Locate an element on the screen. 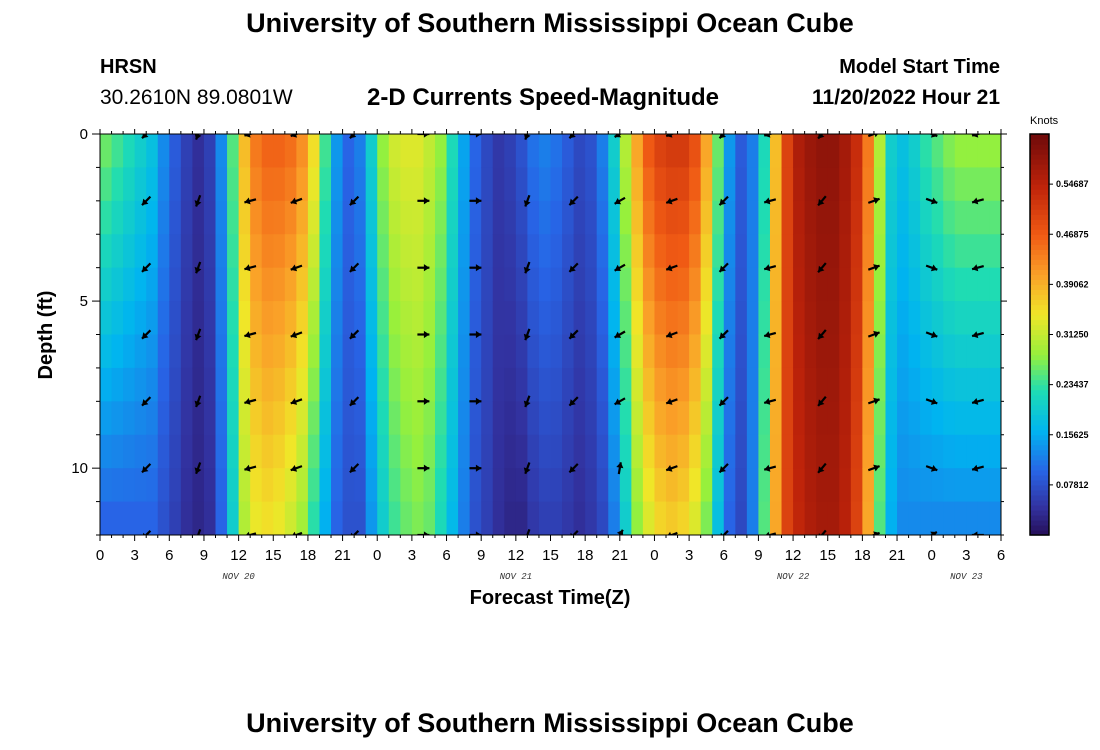 The image size is (1100, 750). date-label: NOV 23 is located at coordinates (966, 577).